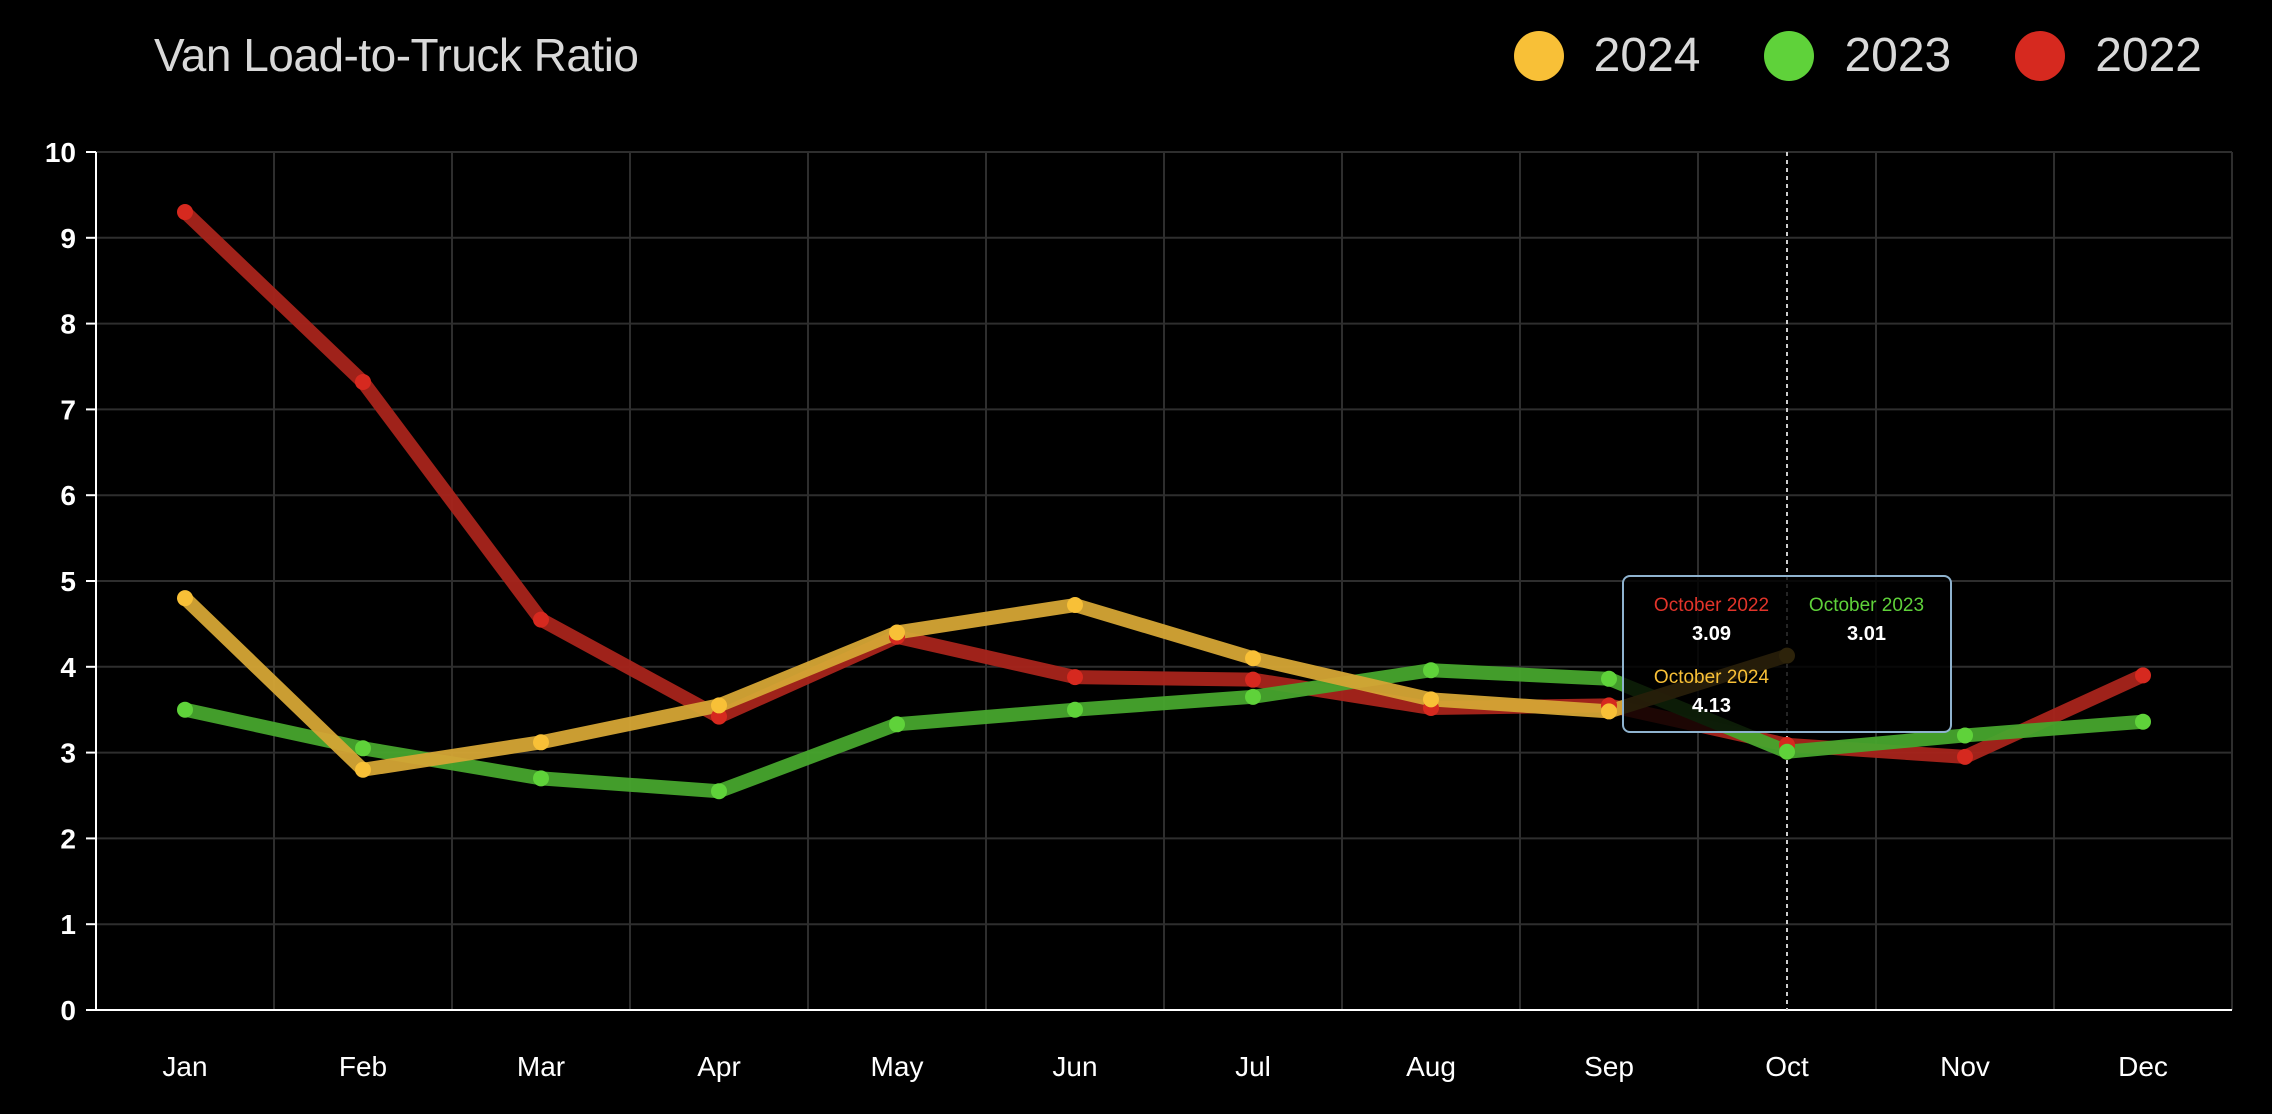  What do you see at coordinates (68, 753) in the screenshot?
I see `y-tick-label: 3` at bounding box center [68, 753].